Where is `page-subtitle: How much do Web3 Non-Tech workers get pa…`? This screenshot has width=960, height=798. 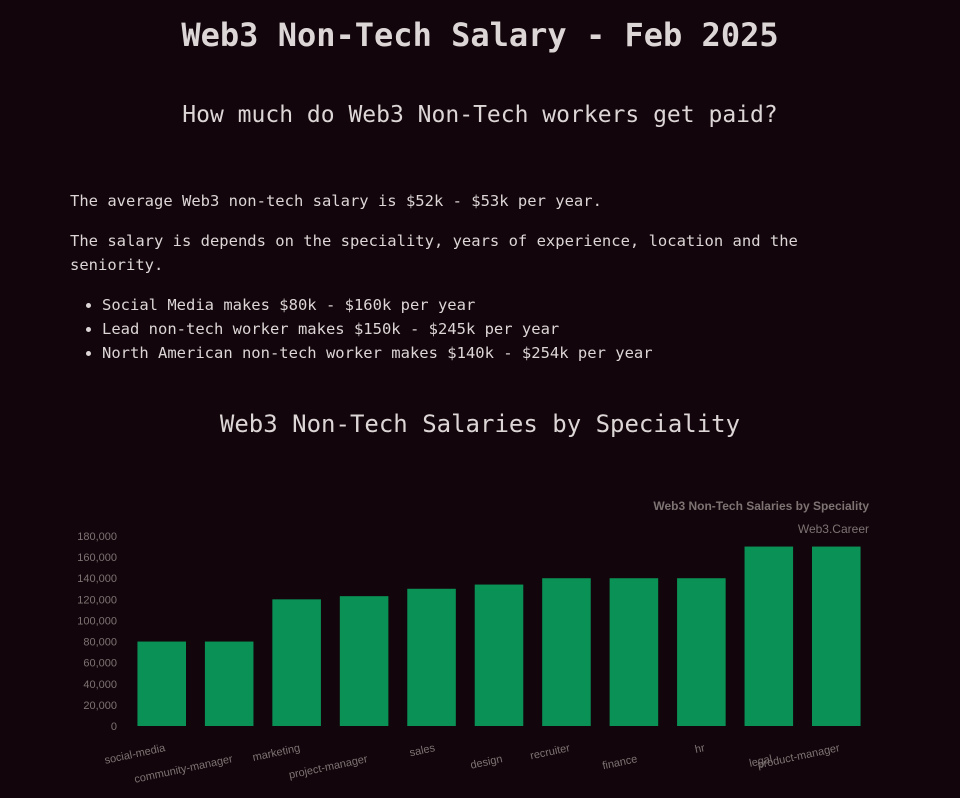 page-subtitle: How much do Web3 Non-Tech workers get pa… is located at coordinates (480, 115).